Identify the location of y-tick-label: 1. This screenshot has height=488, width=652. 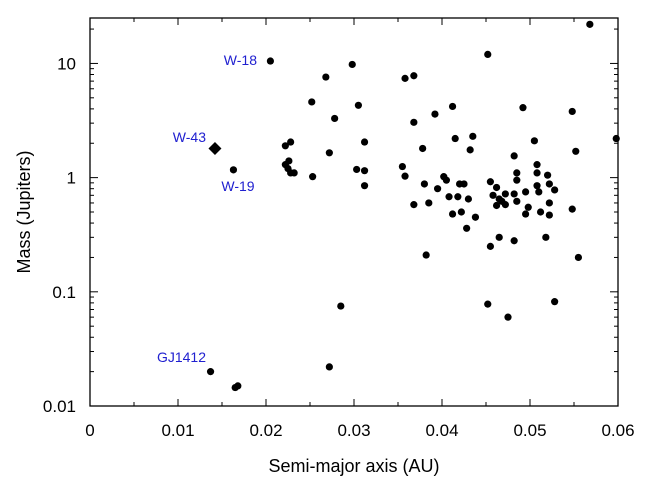
(71, 178).